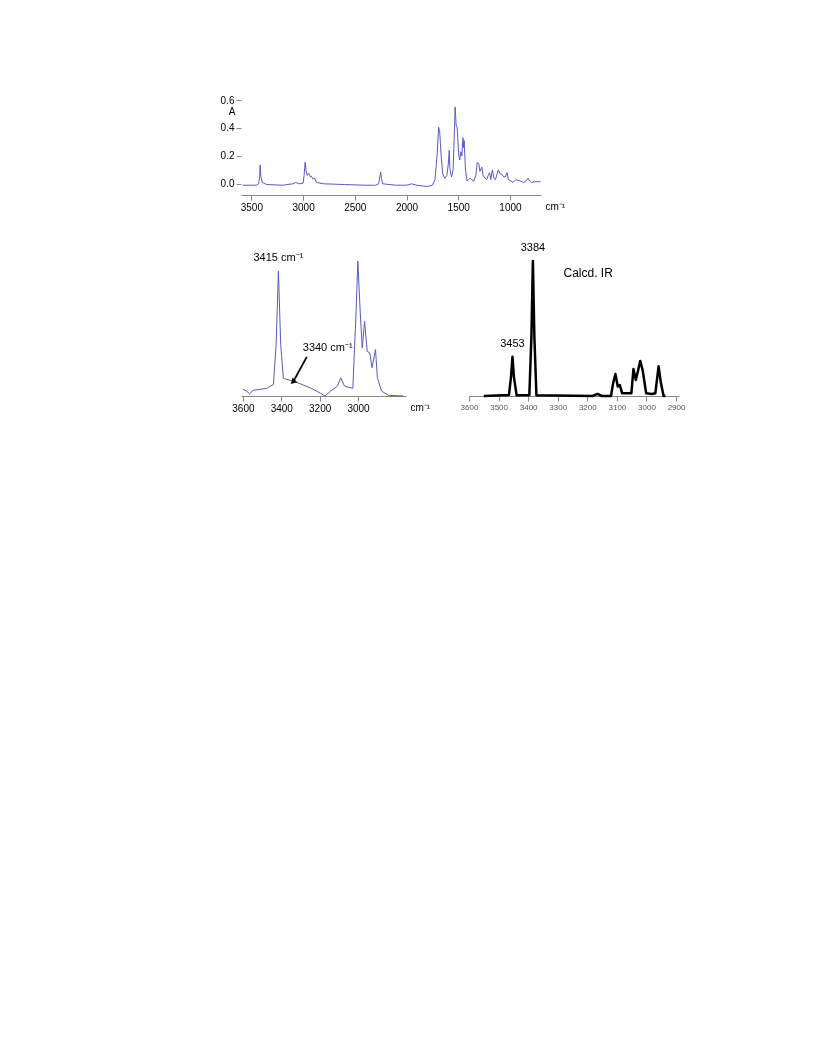 This screenshot has width=816, height=1056. What do you see at coordinates (588, 272) in the screenshot?
I see `annotation: Calcd. IR` at bounding box center [588, 272].